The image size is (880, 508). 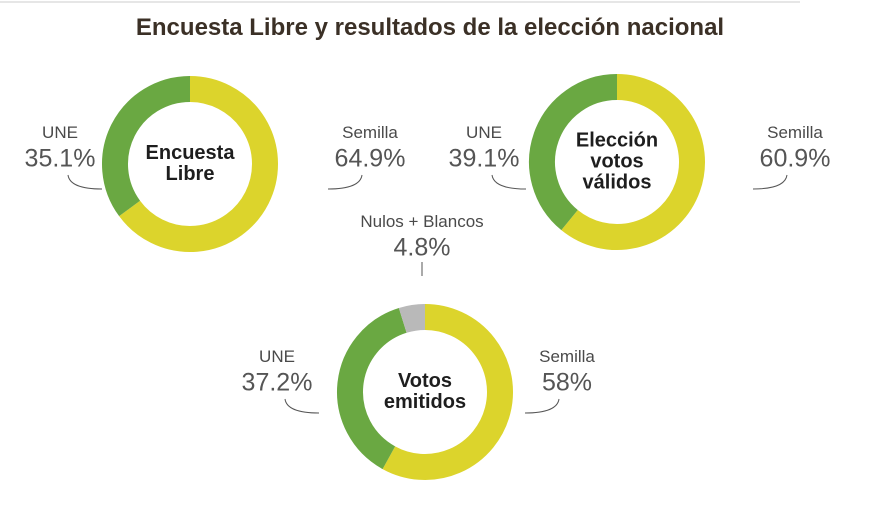 What do you see at coordinates (795, 158) in the screenshot?
I see `value-label: 60.9%` at bounding box center [795, 158].